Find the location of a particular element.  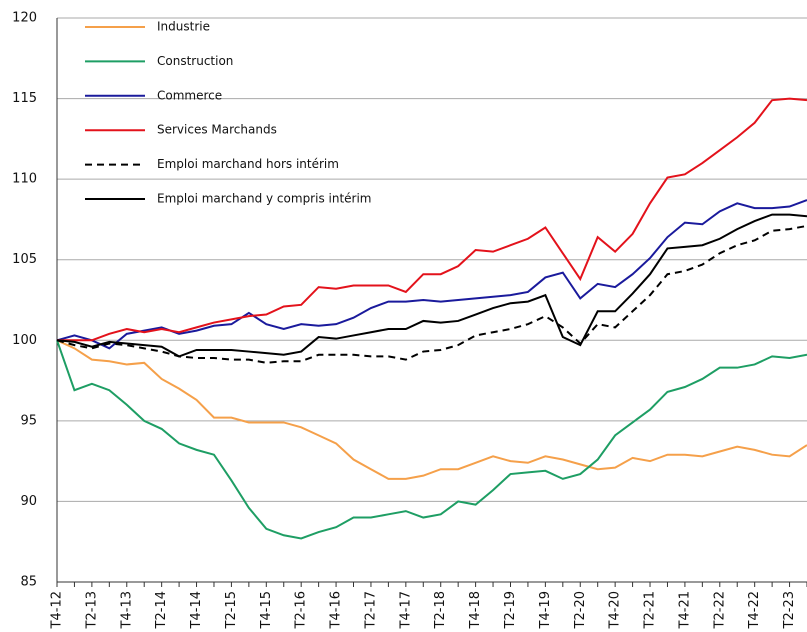

x-tick-label: T2-20 is located at coordinates (580, 610).